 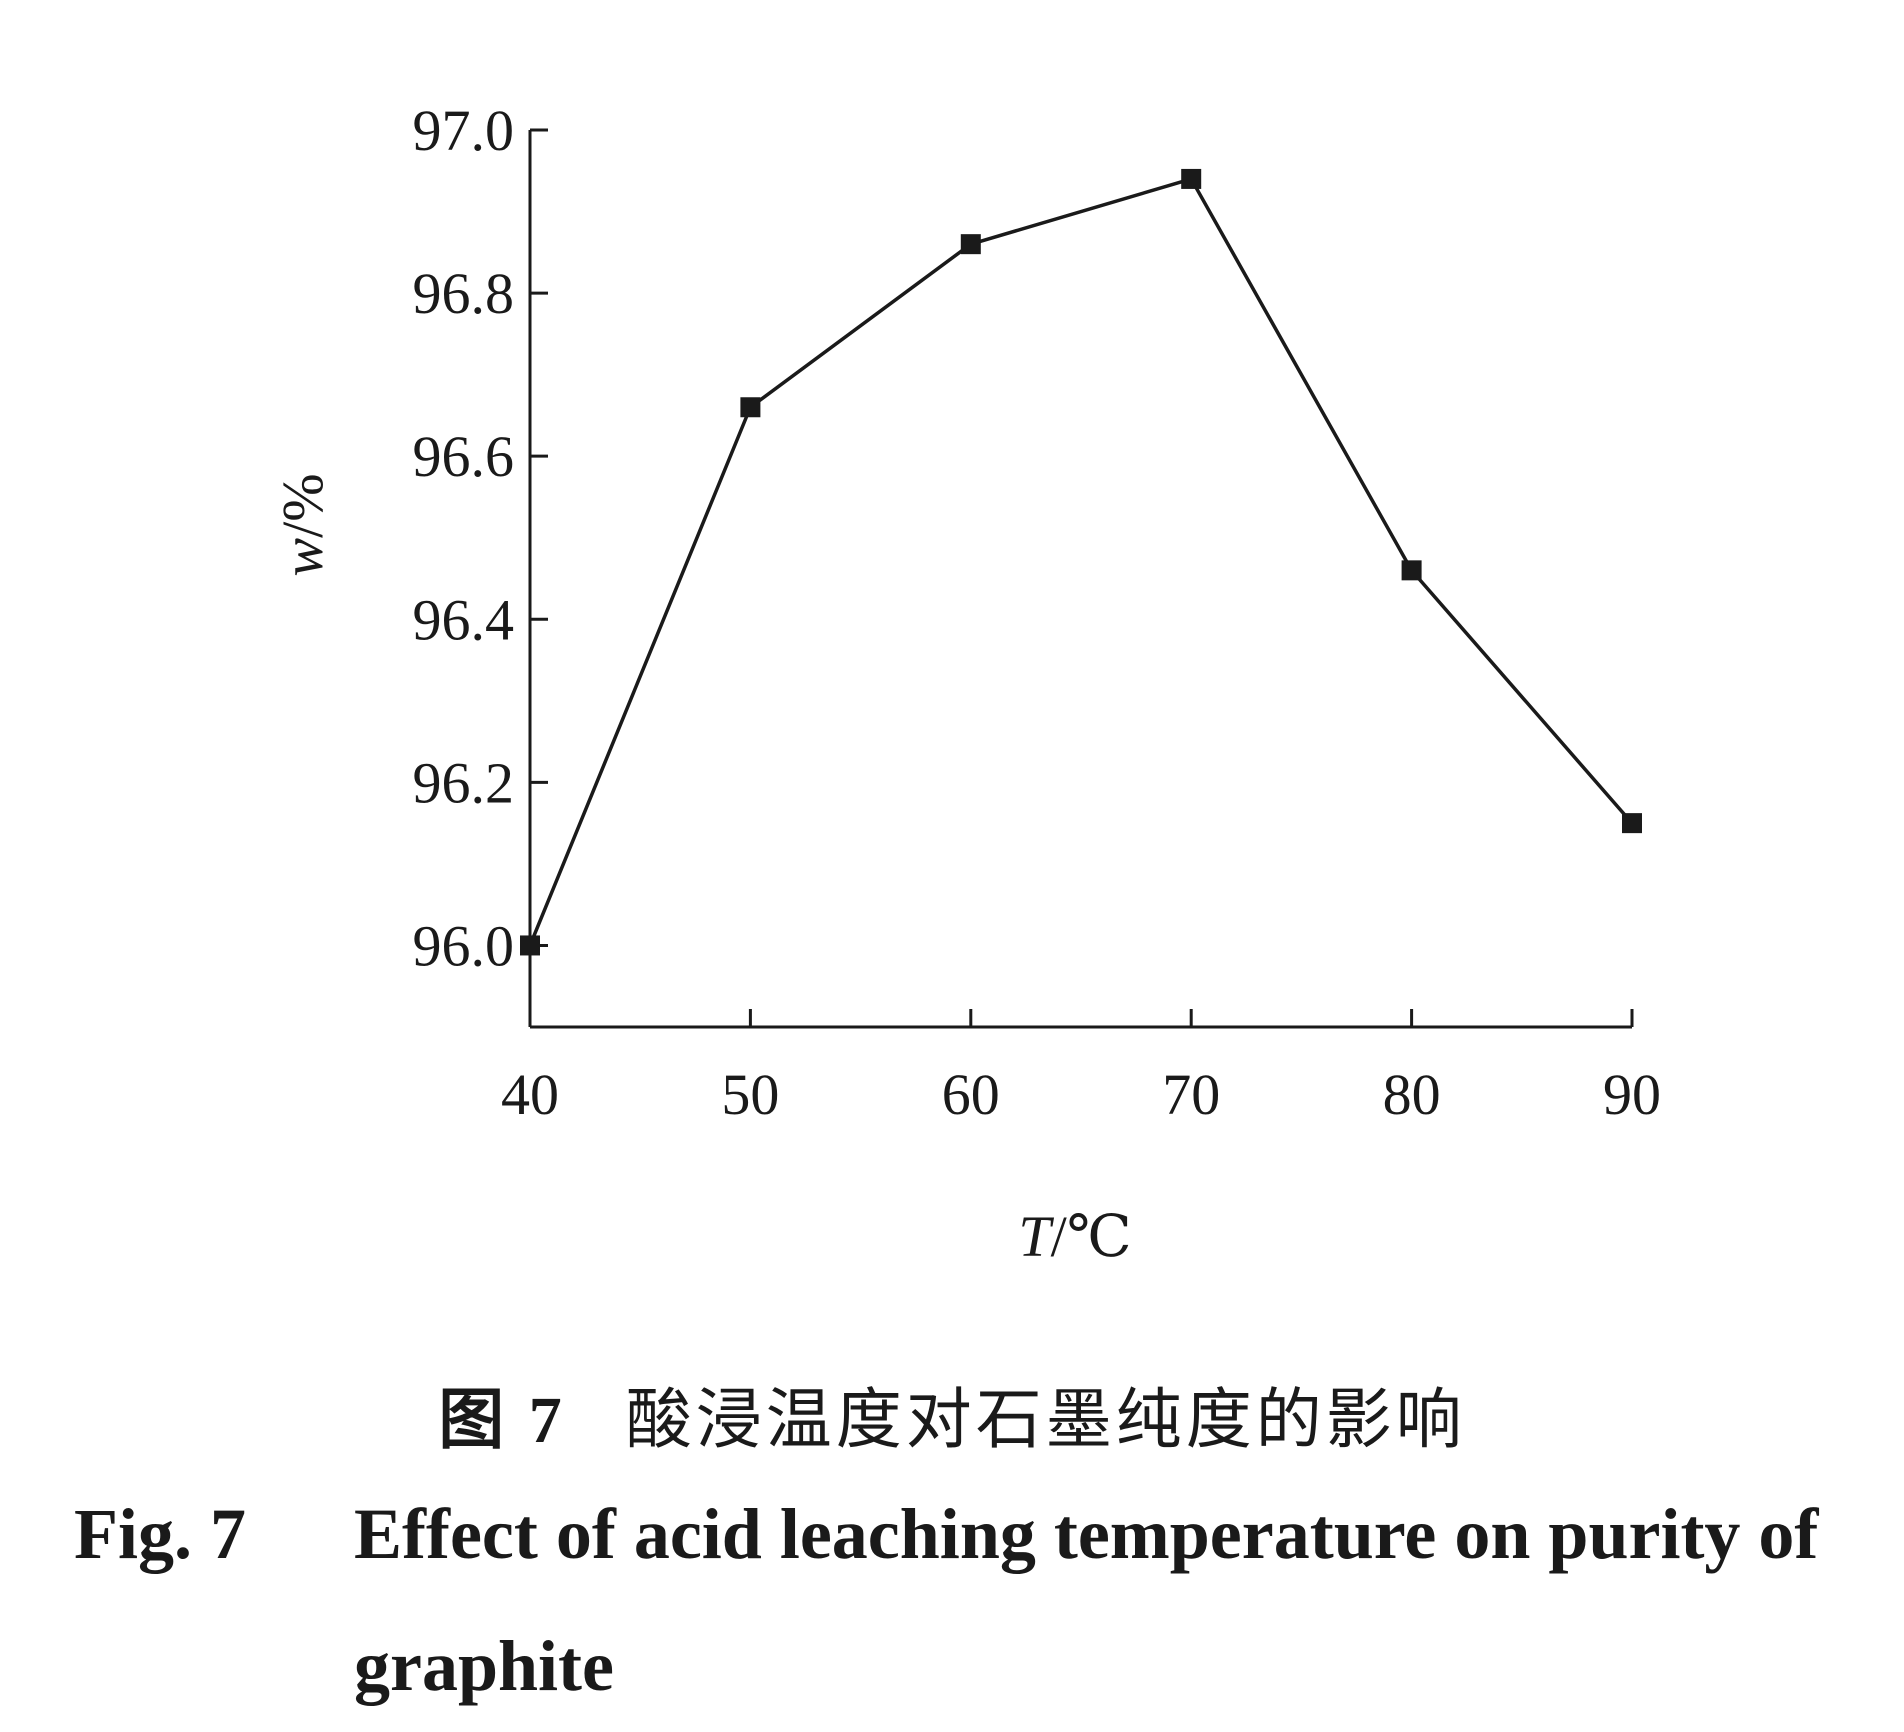 I want to click on figure-caption-chinese: 图 7 酸浸温度对石墨纯度的影响, so click(x=952, y=1414).